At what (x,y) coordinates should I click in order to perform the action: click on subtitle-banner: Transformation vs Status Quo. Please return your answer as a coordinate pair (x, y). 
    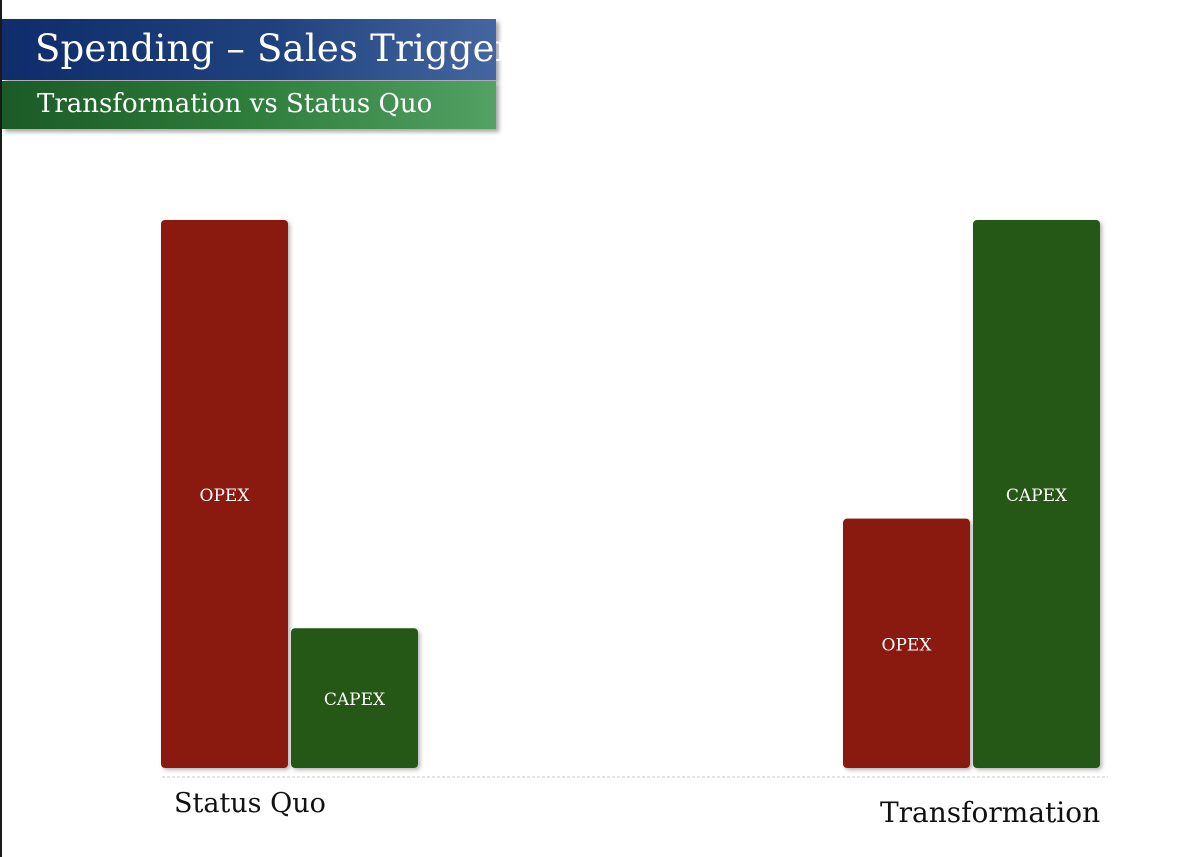
    Looking at the image, I should click on (249, 105).